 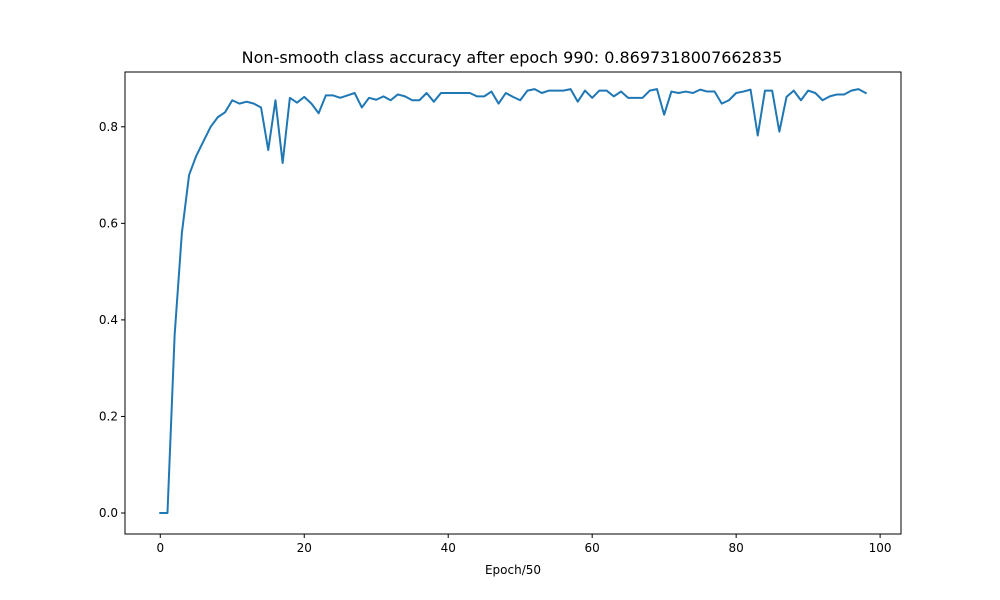 What do you see at coordinates (108, 223) in the screenshot?
I see `y-tick-label: 0.6` at bounding box center [108, 223].